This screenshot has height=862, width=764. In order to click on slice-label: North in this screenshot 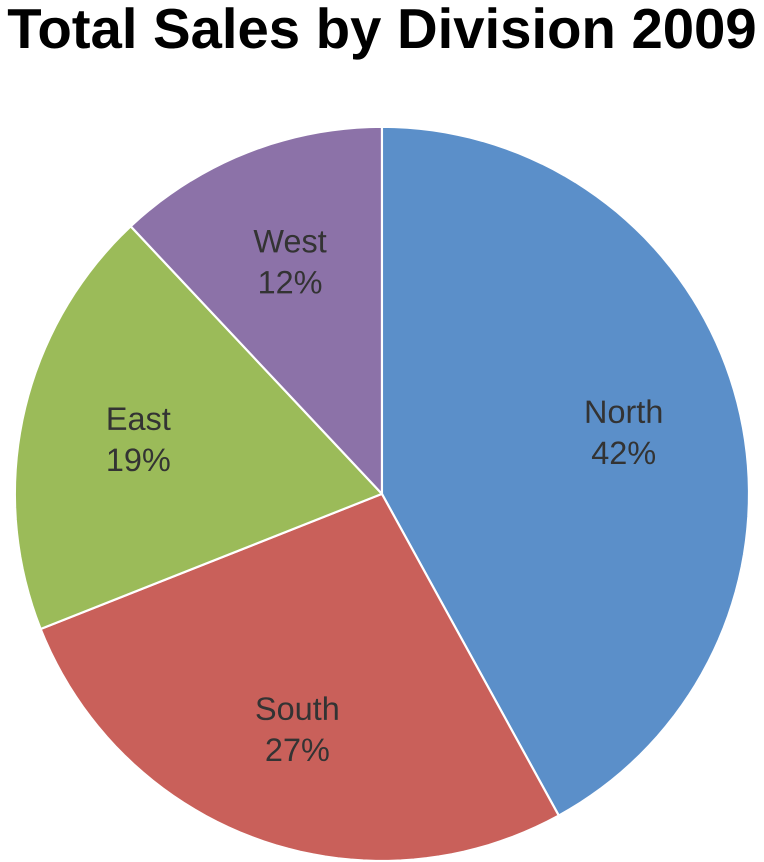, I will do `click(624, 411)`.